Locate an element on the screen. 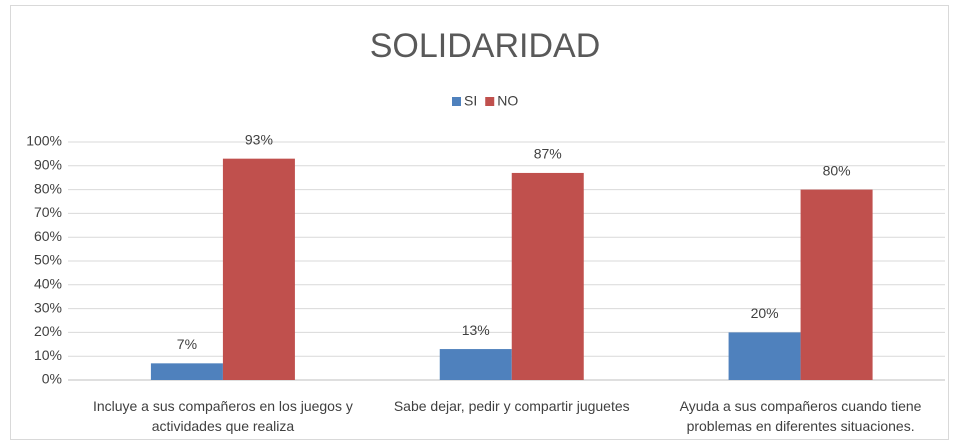 The height and width of the screenshot is (447, 954). data-label: 13% is located at coordinates (476, 330).